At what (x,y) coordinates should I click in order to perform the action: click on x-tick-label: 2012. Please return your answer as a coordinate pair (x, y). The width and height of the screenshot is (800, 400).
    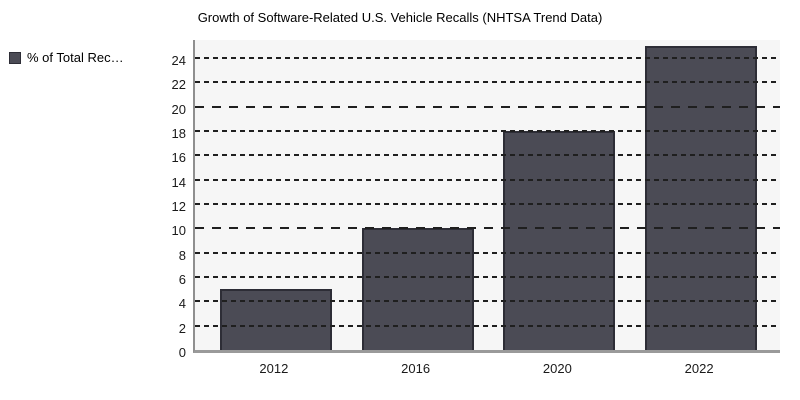
    Looking at the image, I should click on (274, 368).